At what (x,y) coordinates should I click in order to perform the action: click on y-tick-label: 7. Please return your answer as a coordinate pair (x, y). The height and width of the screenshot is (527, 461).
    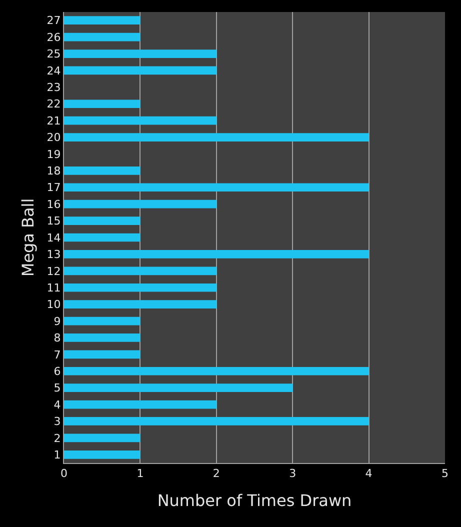
    Looking at the image, I should click on (57, 355).